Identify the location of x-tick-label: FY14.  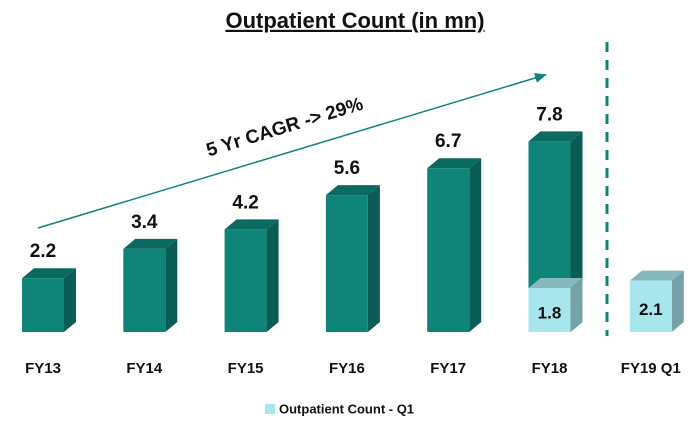
(144, 368).